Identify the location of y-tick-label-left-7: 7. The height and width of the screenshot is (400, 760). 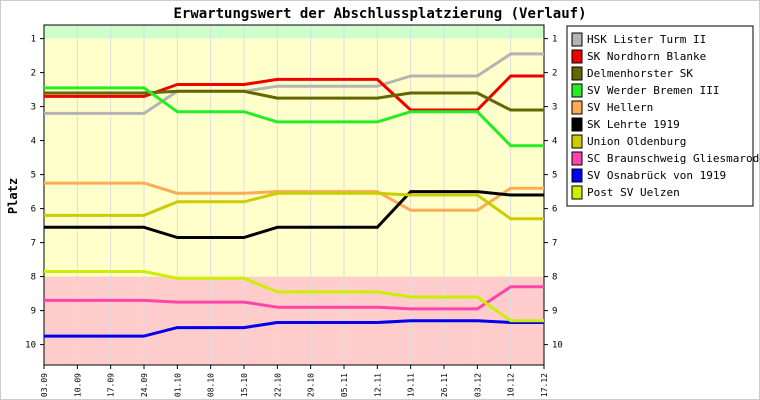
(33, 244).